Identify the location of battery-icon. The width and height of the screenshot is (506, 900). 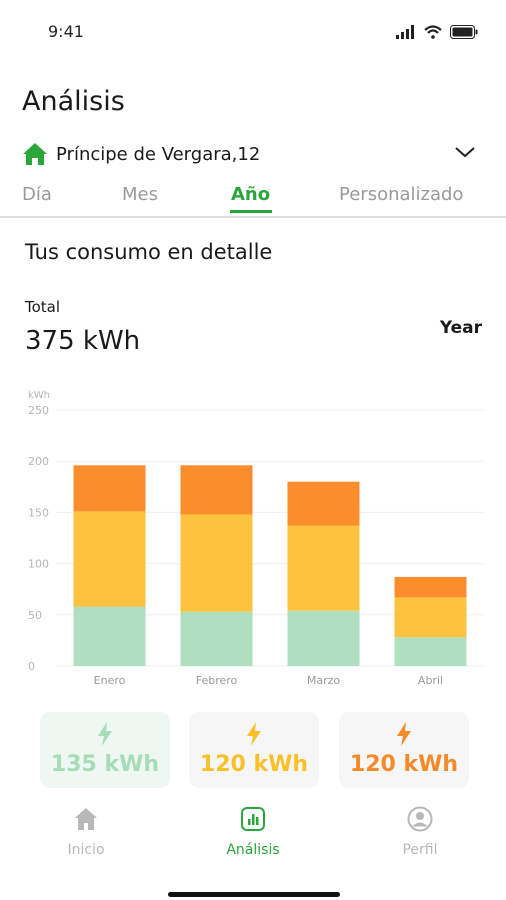
(464, 33).